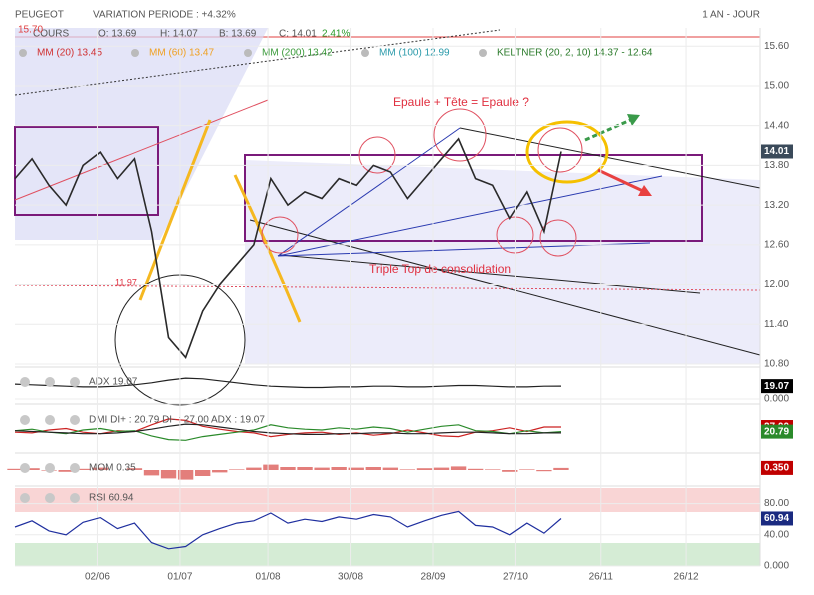 The height and width of the screenshot is (595, 814). What do you see at coordinates (350, 577) in the screenshot?
I see `x-tick-label: 30/08` at bounding box center [350, 577].